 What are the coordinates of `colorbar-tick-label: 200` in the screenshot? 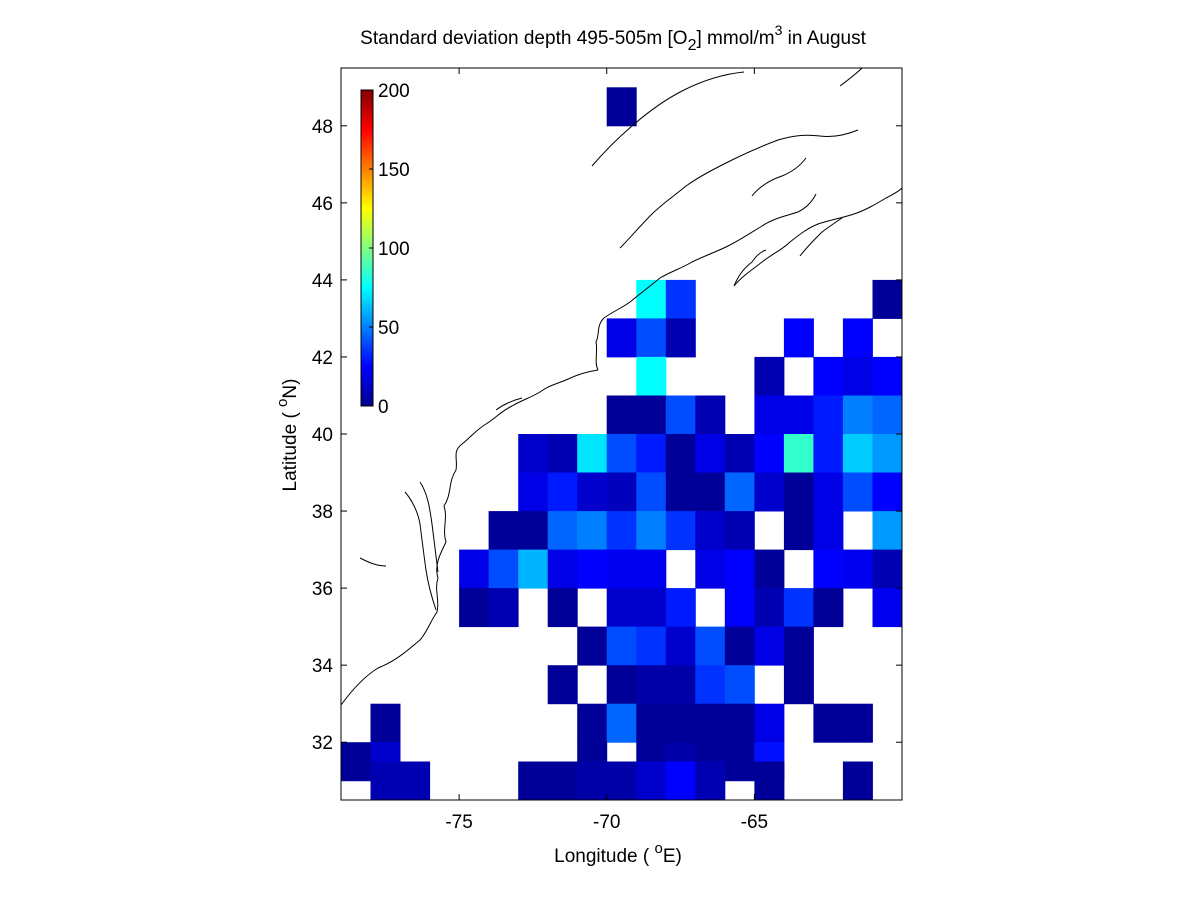 It's located at (394, 91).